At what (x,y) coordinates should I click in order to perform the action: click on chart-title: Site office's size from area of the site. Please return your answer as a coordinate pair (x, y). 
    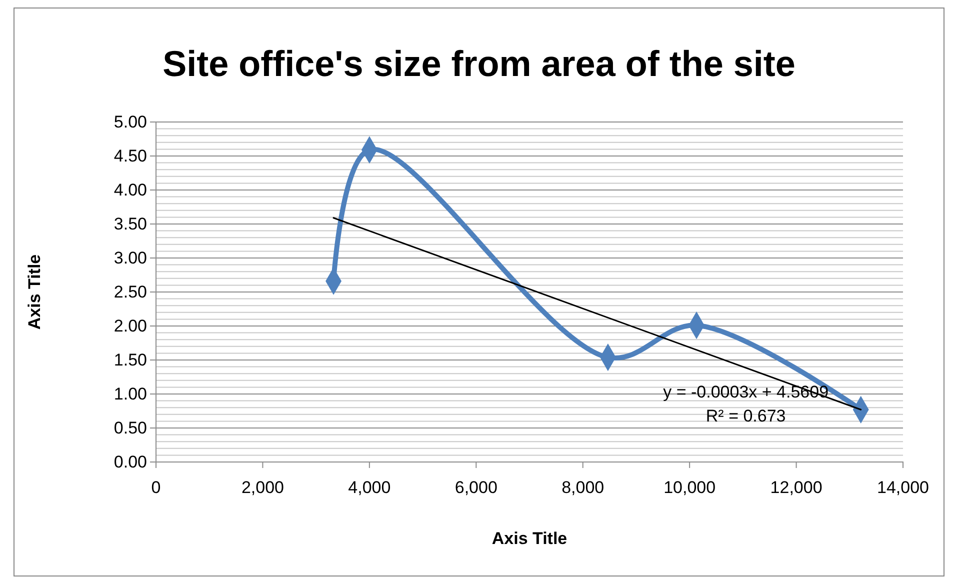
    Looking at the image, I should click on (479, 63).